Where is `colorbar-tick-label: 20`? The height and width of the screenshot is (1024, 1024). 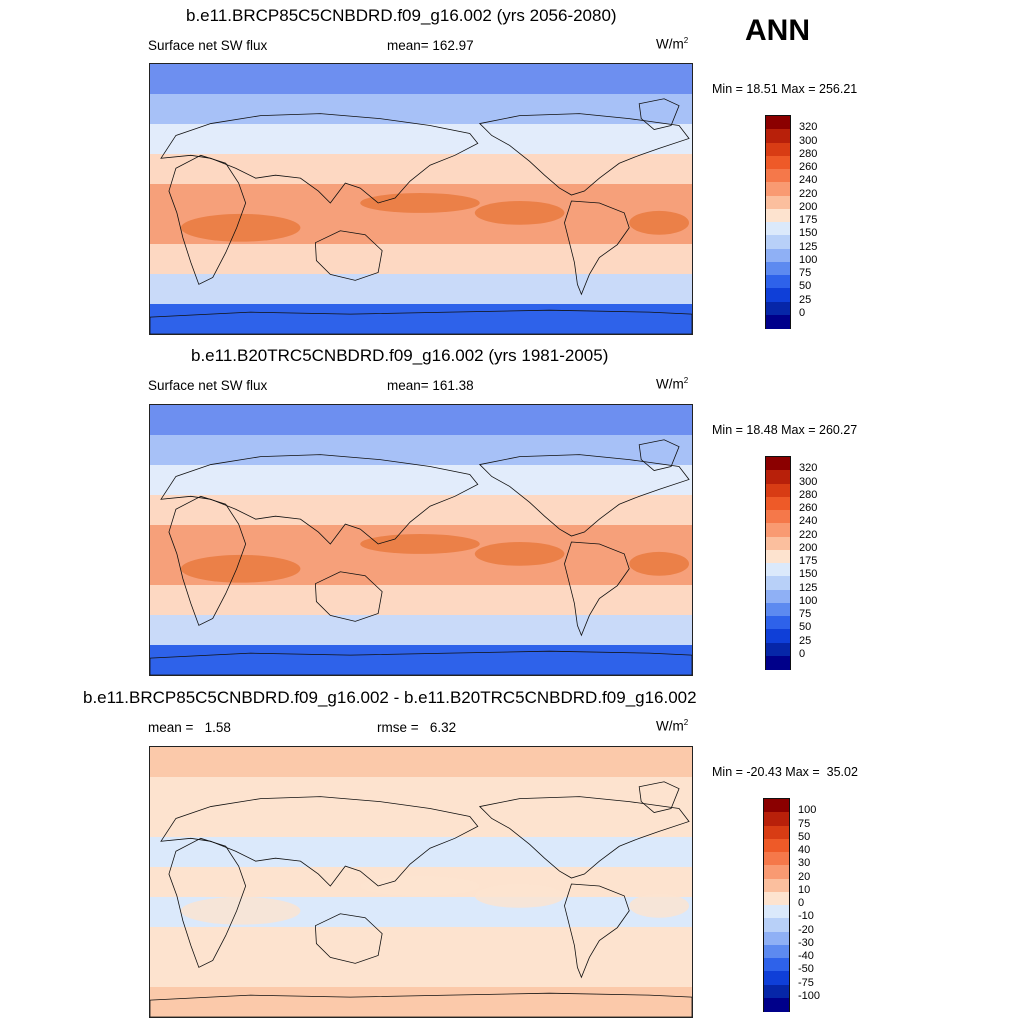
colorbar-tick-label: 20 is located at coordinates (804, 876).